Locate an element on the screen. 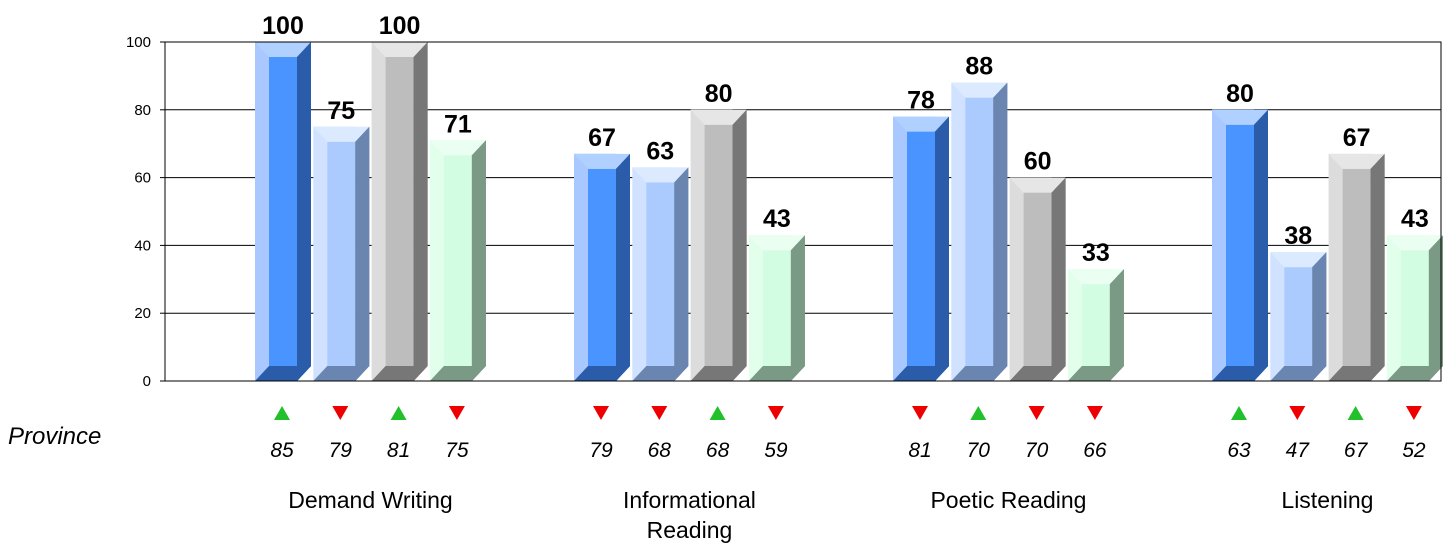 Image resolution: width=1456 pixels, height=547 pixels. y-tick-label: 0 is located at coordinates (147, 381).